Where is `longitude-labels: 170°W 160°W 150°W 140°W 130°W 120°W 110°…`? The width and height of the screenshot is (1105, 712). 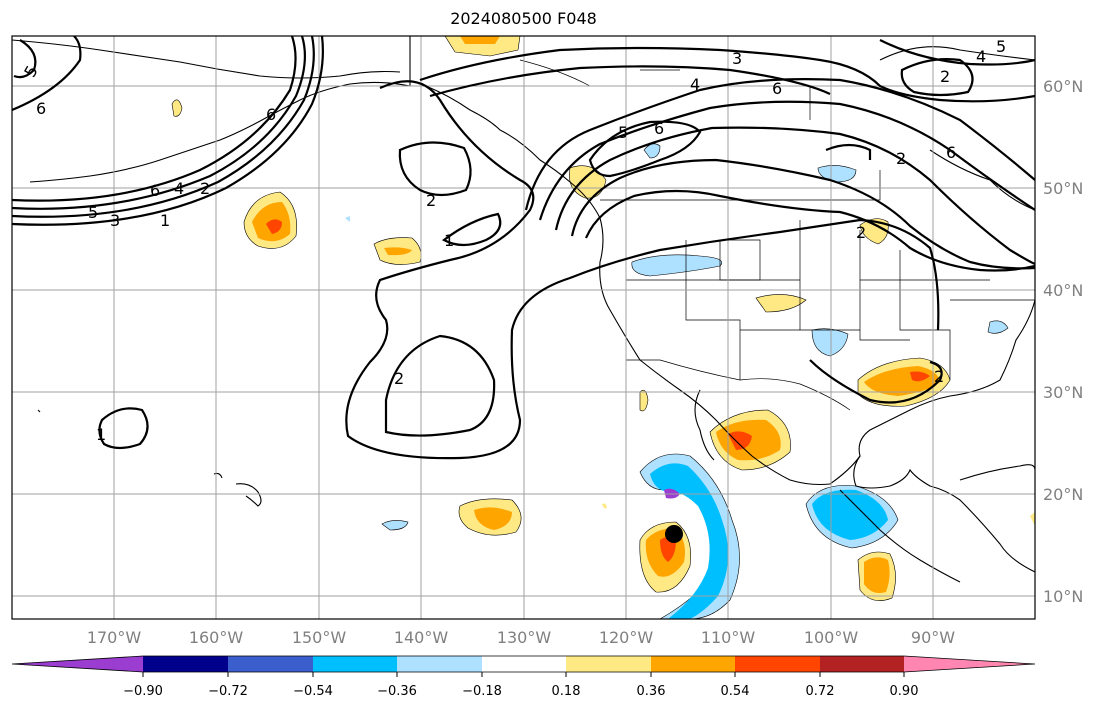
longitude-labels: 170°W 160°W 150°W 140°W 130°W 120°W 110°… is located at coordinates (521, 637).